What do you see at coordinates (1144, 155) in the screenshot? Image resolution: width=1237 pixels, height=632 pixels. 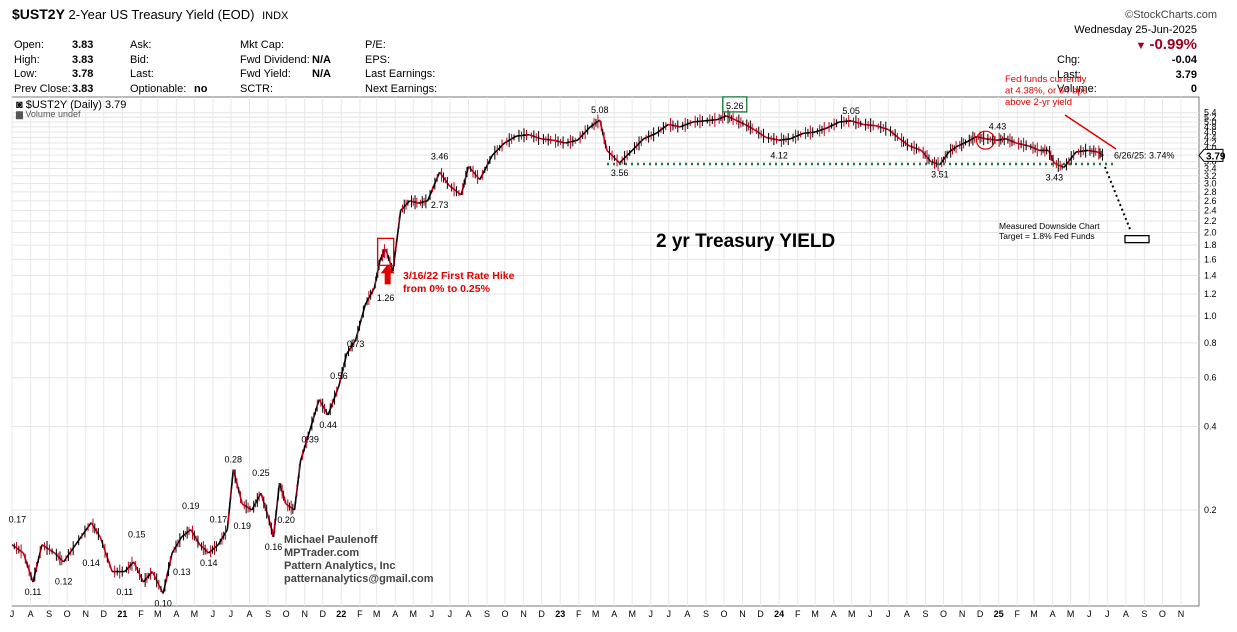 I see `latest-note: 6/26/25: 3.74%` at bounding box center [1144, 155].